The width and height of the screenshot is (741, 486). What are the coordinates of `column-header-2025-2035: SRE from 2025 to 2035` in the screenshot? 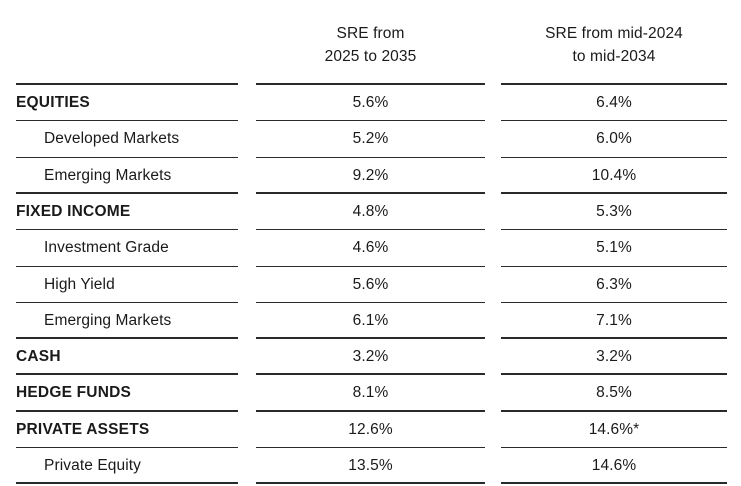 It's located at (370, 45).